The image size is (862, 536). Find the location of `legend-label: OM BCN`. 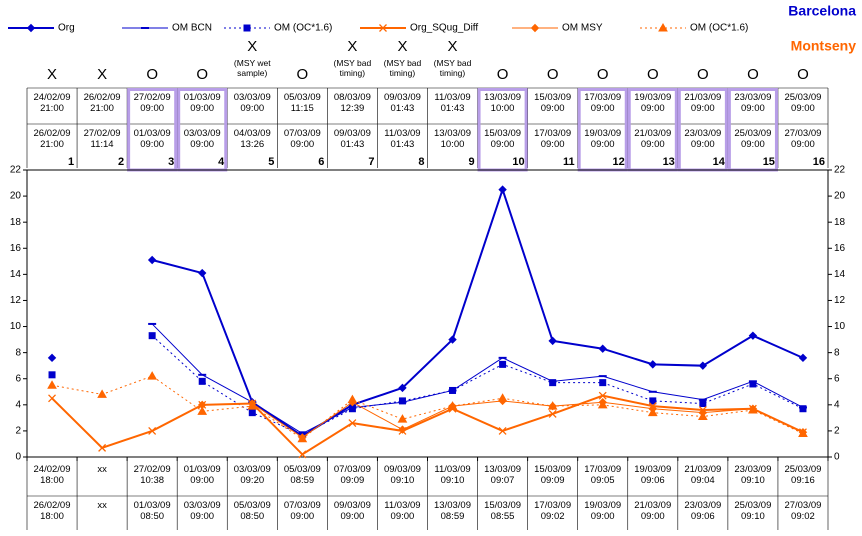

legend-label: OM BCN is located at coordinates (192, 28).